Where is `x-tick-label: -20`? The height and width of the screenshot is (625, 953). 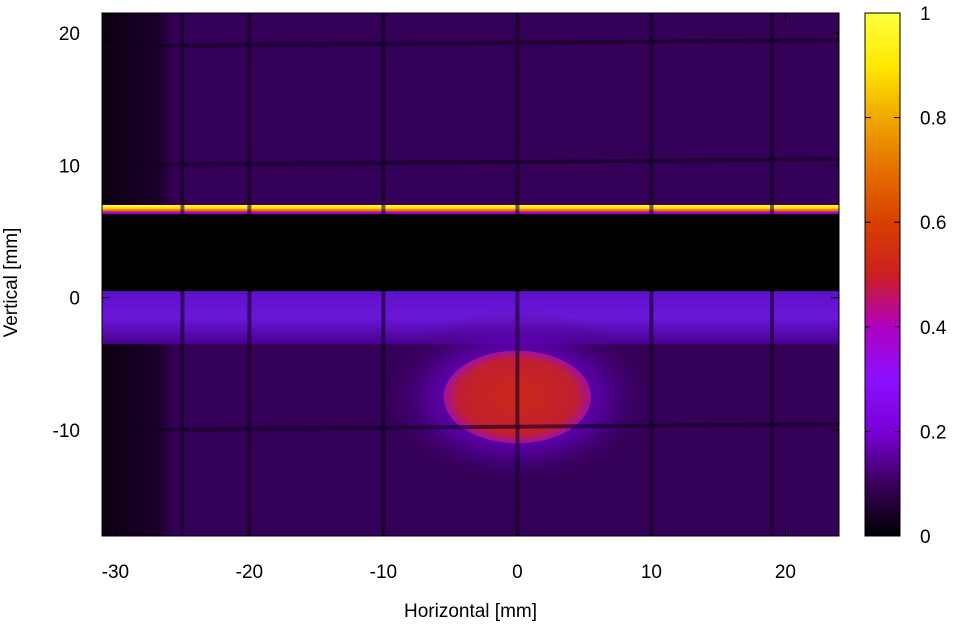
x-tick-label: -20 is located at coordinates (249, 572).